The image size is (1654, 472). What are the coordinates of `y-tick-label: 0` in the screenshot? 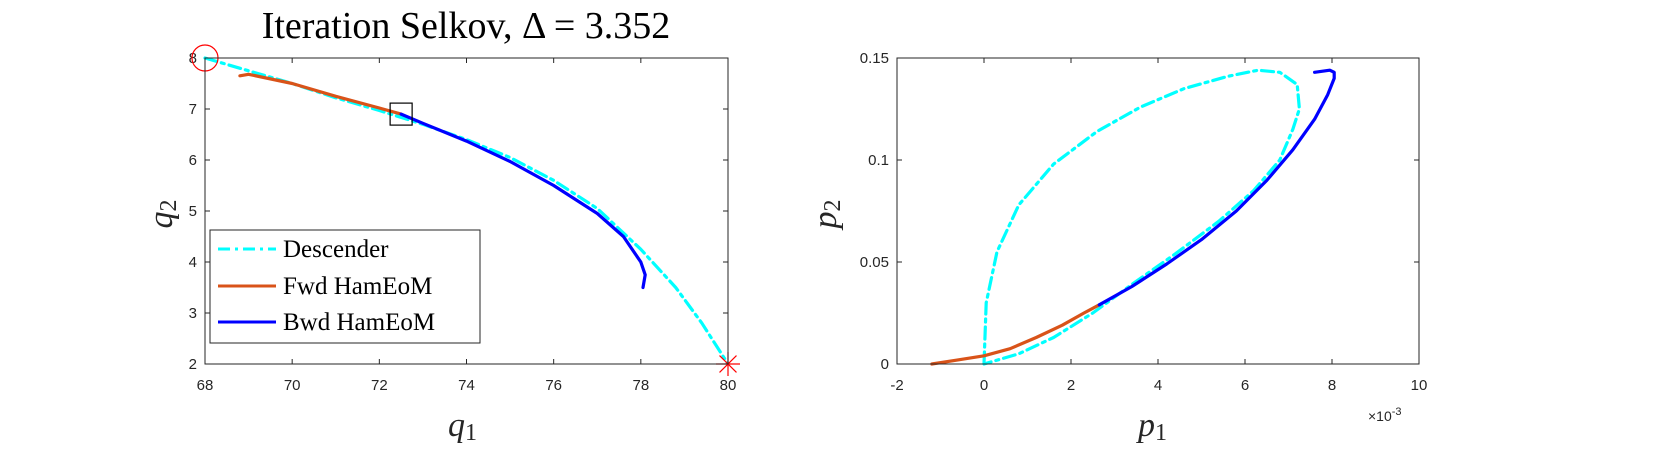 It's located at (885, 364).